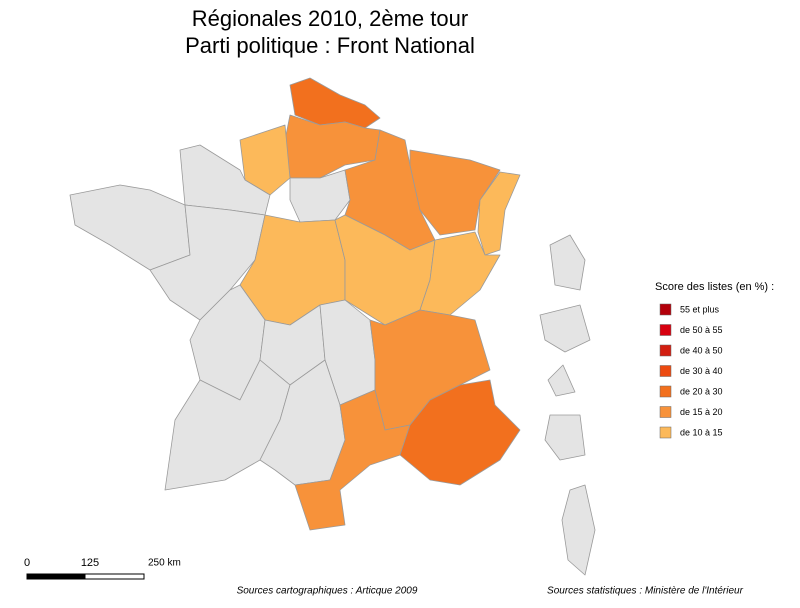 This screenshot has width=800, height=608. I want to click on legend-label: de 20 à 30, so click(701, 391).